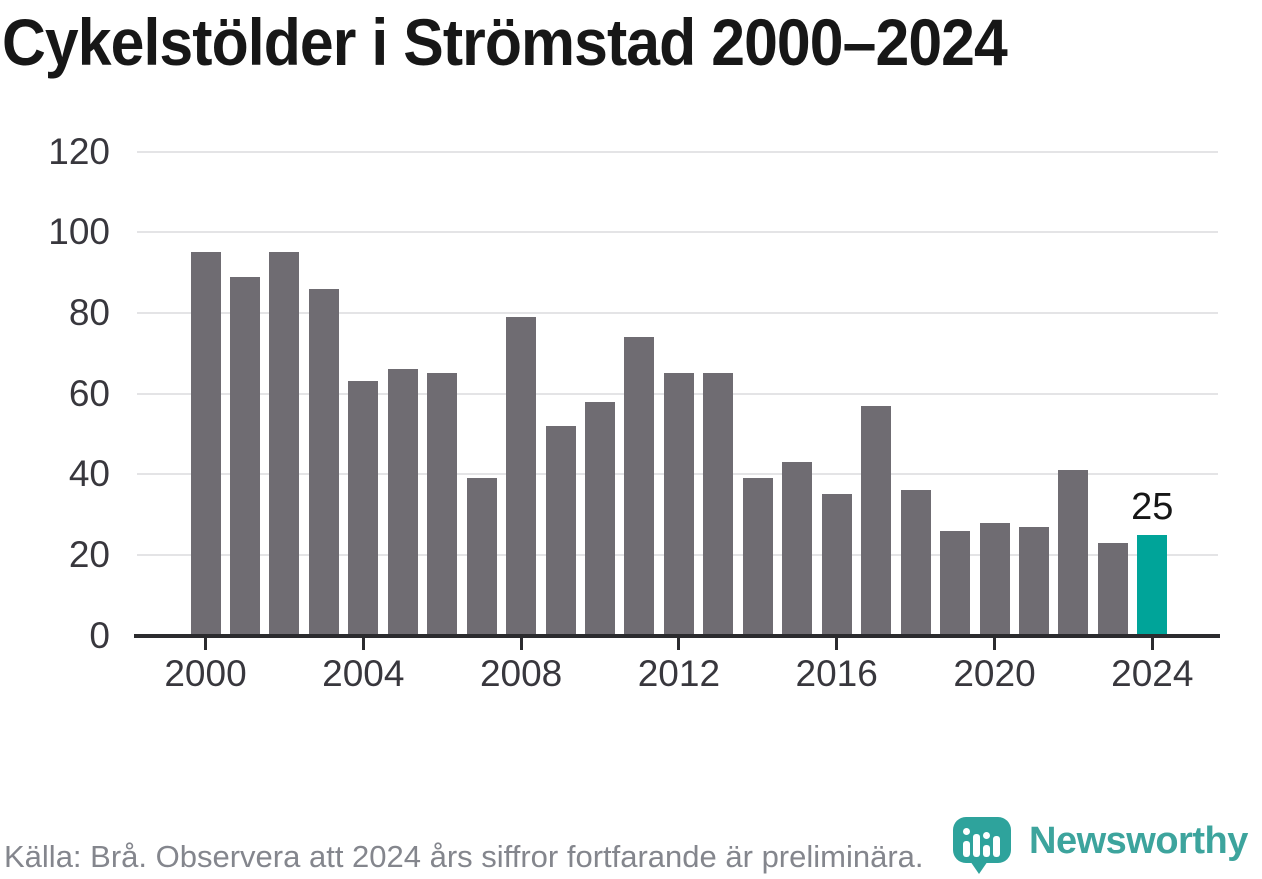 The width and height of the screenshot is (1262, 879). What do you see at coordinates (363, 643) in the screenshot?
I see `x-tick-2004` at bounding box center [363, 643].